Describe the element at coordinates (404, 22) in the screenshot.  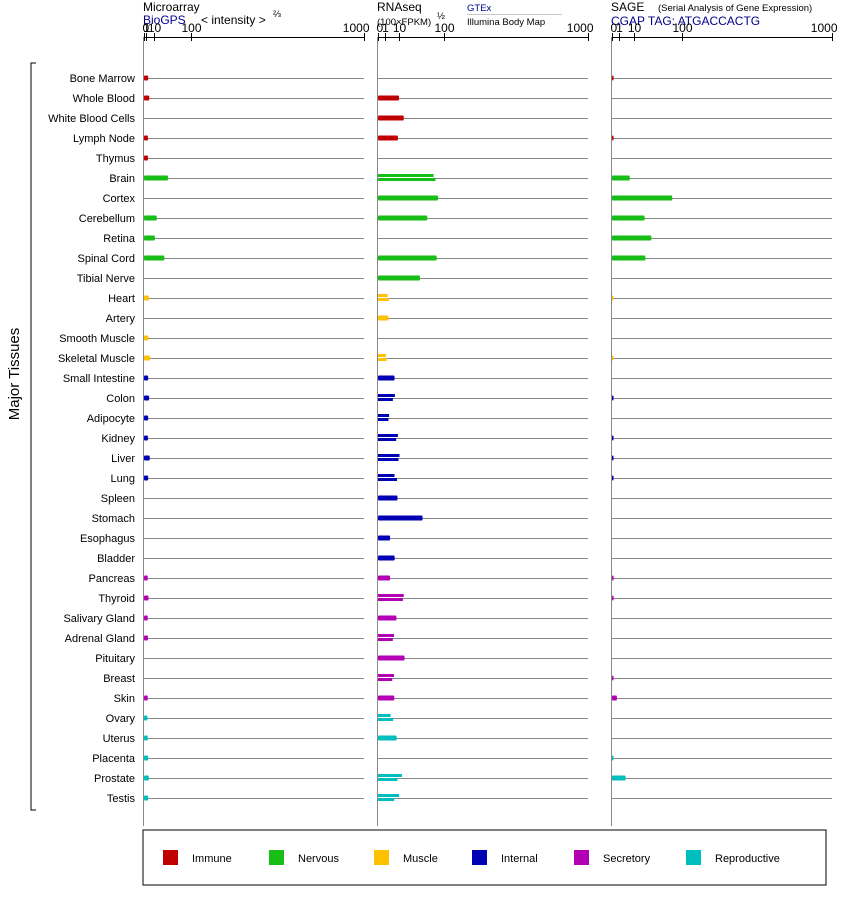
I see `rnaseq-scale-label: (100×FPKM)` at that location.